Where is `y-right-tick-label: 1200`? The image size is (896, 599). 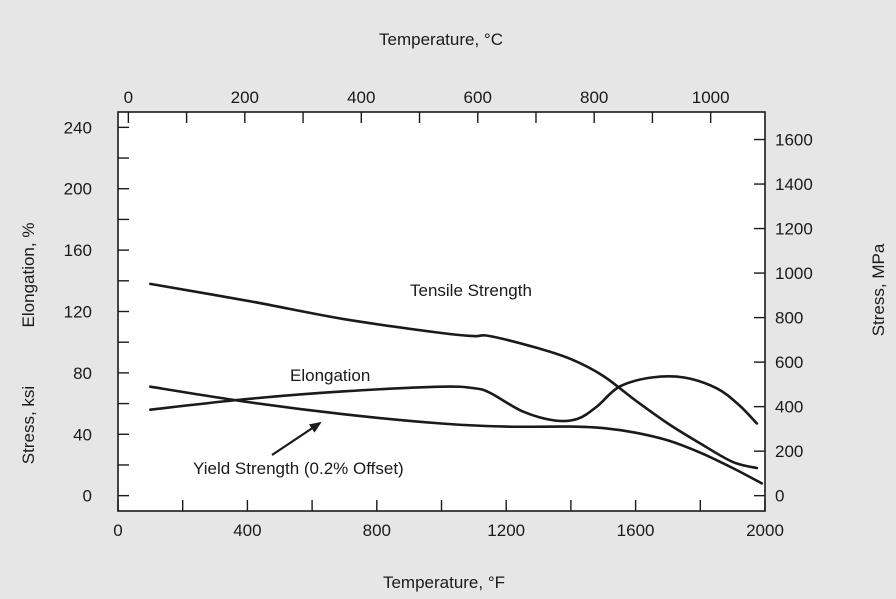 y-right-tick-label: 1200 is located at coordinates (794, 229).